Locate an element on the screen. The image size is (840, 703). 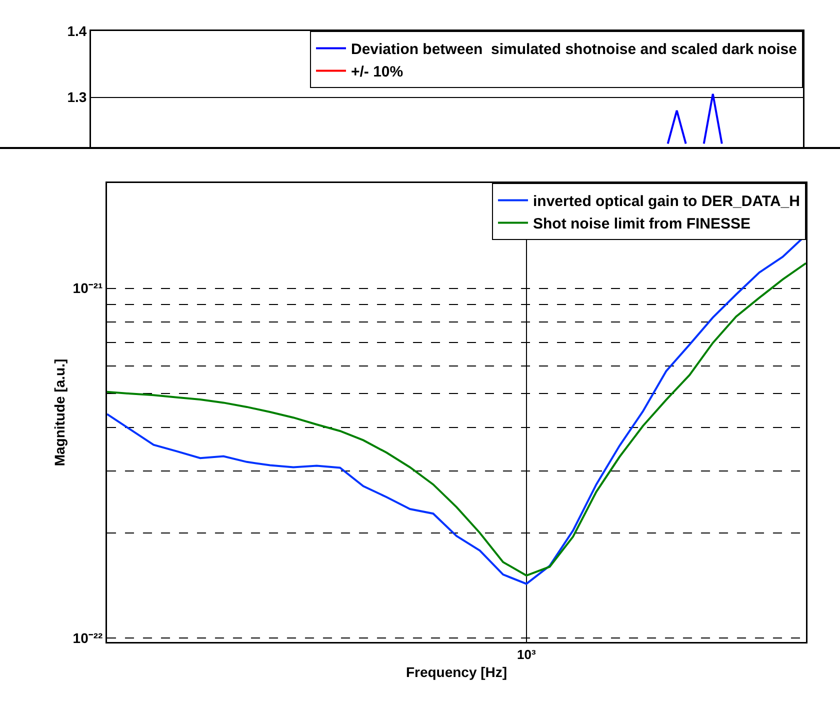
legend-label: inverted optical gain to DER_DATA_H is located at coordinates (666, 201).